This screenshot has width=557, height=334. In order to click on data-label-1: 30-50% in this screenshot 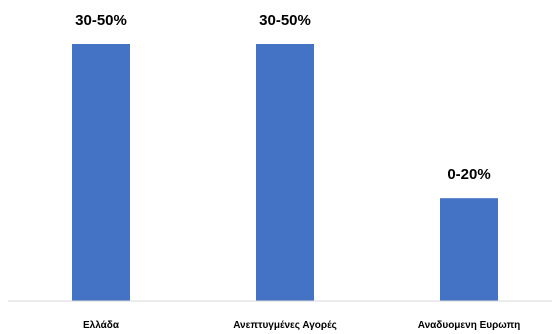, I will do `click(101, 20)`.